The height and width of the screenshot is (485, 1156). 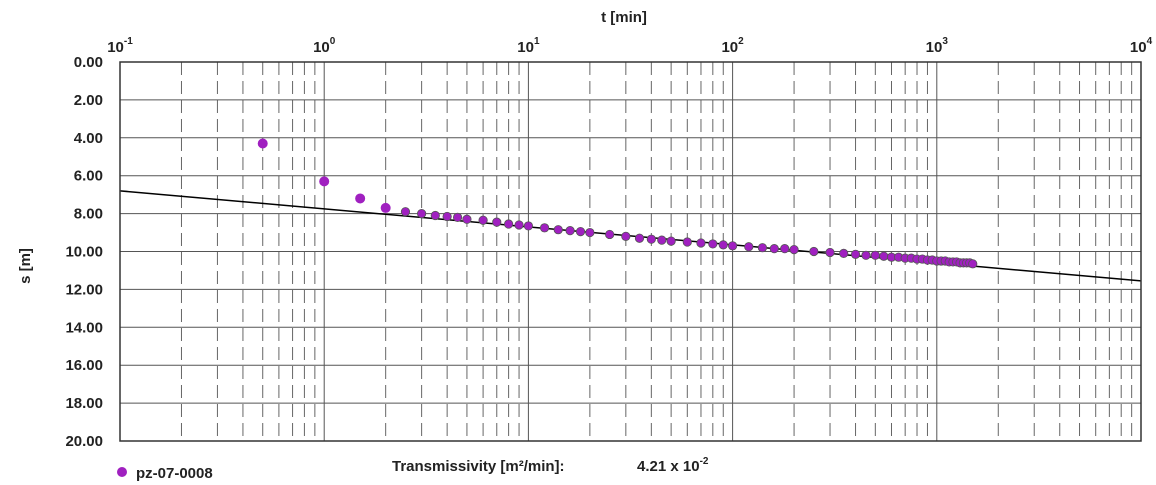 I want to click on y-tick-label: 18.00, so click(x=84, y=403).